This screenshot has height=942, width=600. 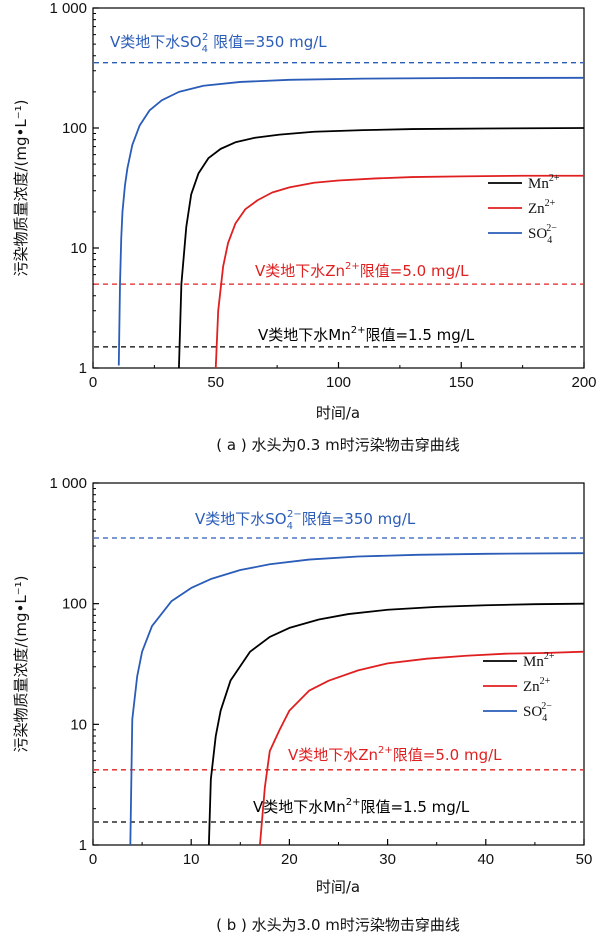 I want to click on svg-text: V类地下水SO42−限值=350 mg/L, so click(x=305, y=520).